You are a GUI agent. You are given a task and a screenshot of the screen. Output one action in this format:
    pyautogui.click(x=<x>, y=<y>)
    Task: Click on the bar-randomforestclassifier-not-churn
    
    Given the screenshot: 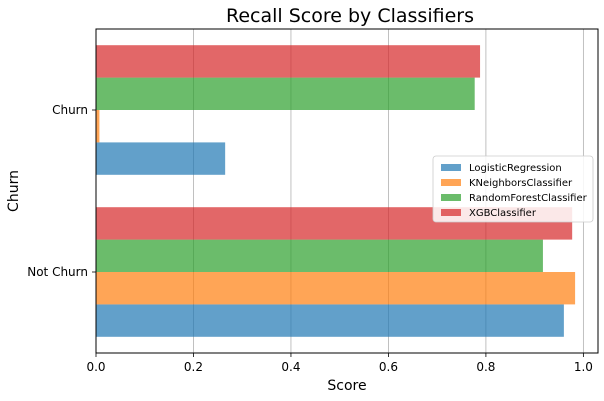 What is the action you would take?
    pyautogui.click(x=319, y=255)
    